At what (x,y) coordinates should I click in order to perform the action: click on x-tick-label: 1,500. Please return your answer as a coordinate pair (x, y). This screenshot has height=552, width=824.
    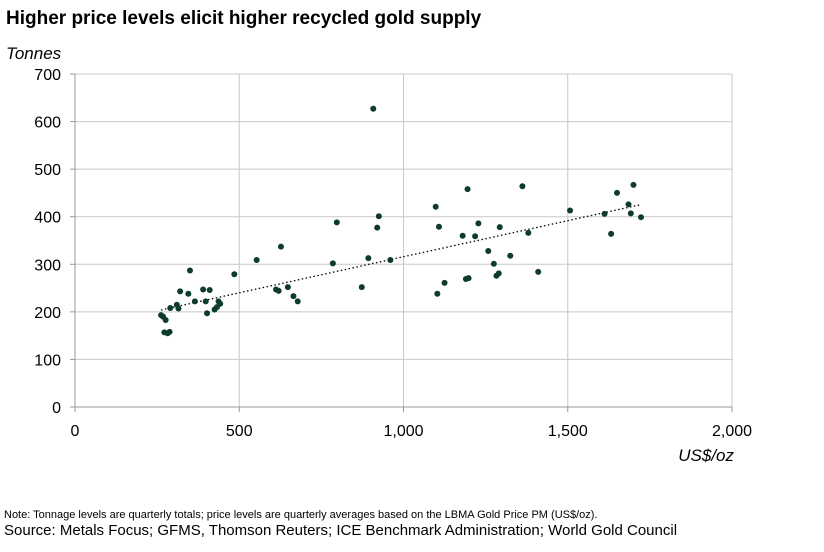
    Looking at the image, I should click on (568, 431).